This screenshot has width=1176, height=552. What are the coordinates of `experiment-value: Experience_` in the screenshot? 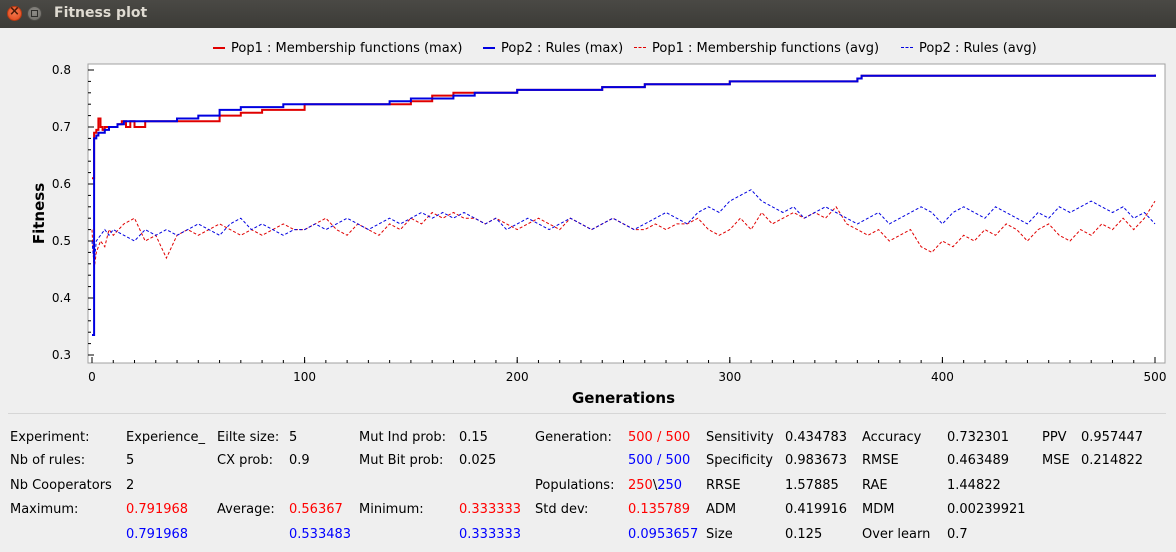 It's located at (165, 437).